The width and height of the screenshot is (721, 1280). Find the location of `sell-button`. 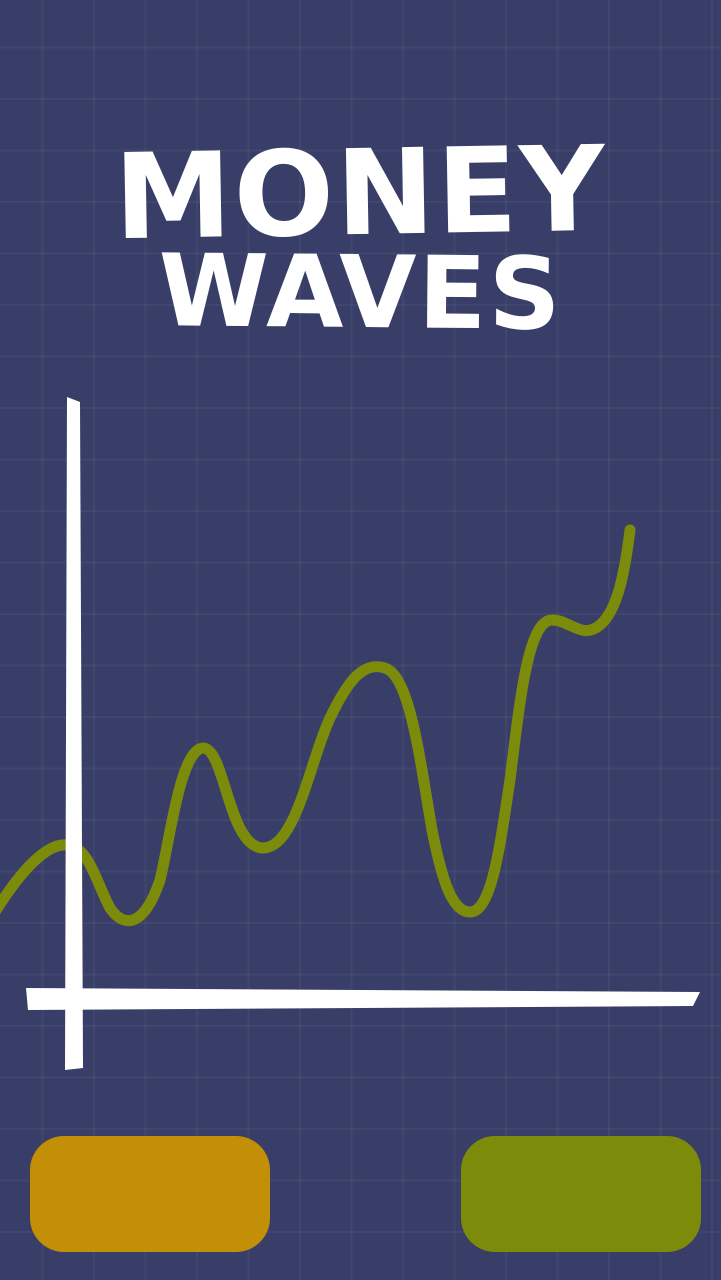

sell-button is located at coordinates (150, 1194).